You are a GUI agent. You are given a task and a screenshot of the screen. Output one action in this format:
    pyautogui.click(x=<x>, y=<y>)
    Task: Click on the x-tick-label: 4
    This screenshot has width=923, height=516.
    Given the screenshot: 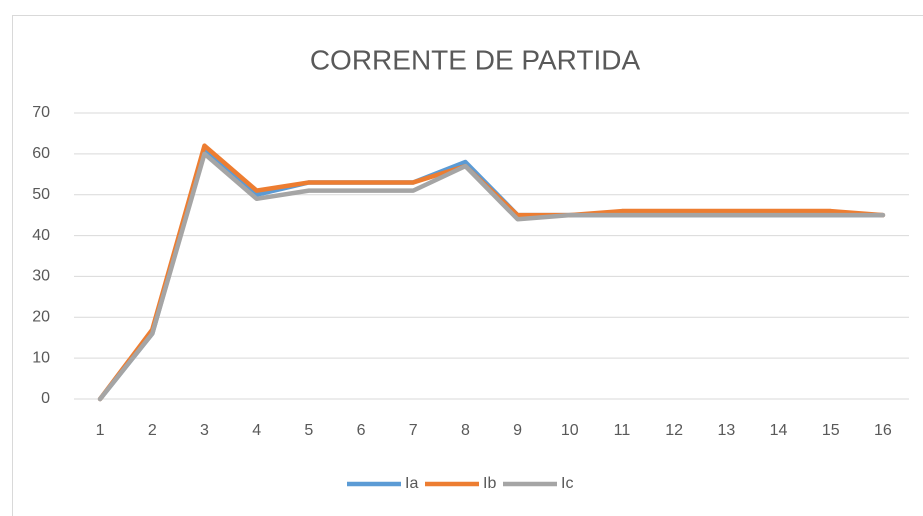 What is the action you would take?
    pyautogui.click(x=256, y=430)
    